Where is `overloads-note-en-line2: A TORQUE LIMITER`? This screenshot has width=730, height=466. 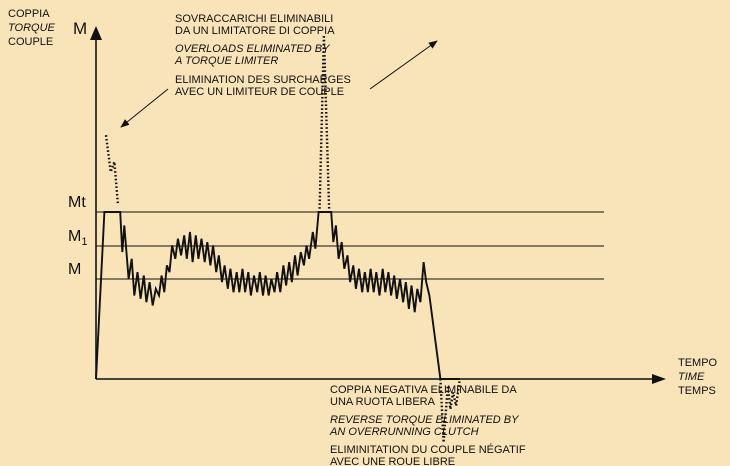
overloads-note-en-line2: A TORQUE LIMITER is located at coordinates (226, 61).